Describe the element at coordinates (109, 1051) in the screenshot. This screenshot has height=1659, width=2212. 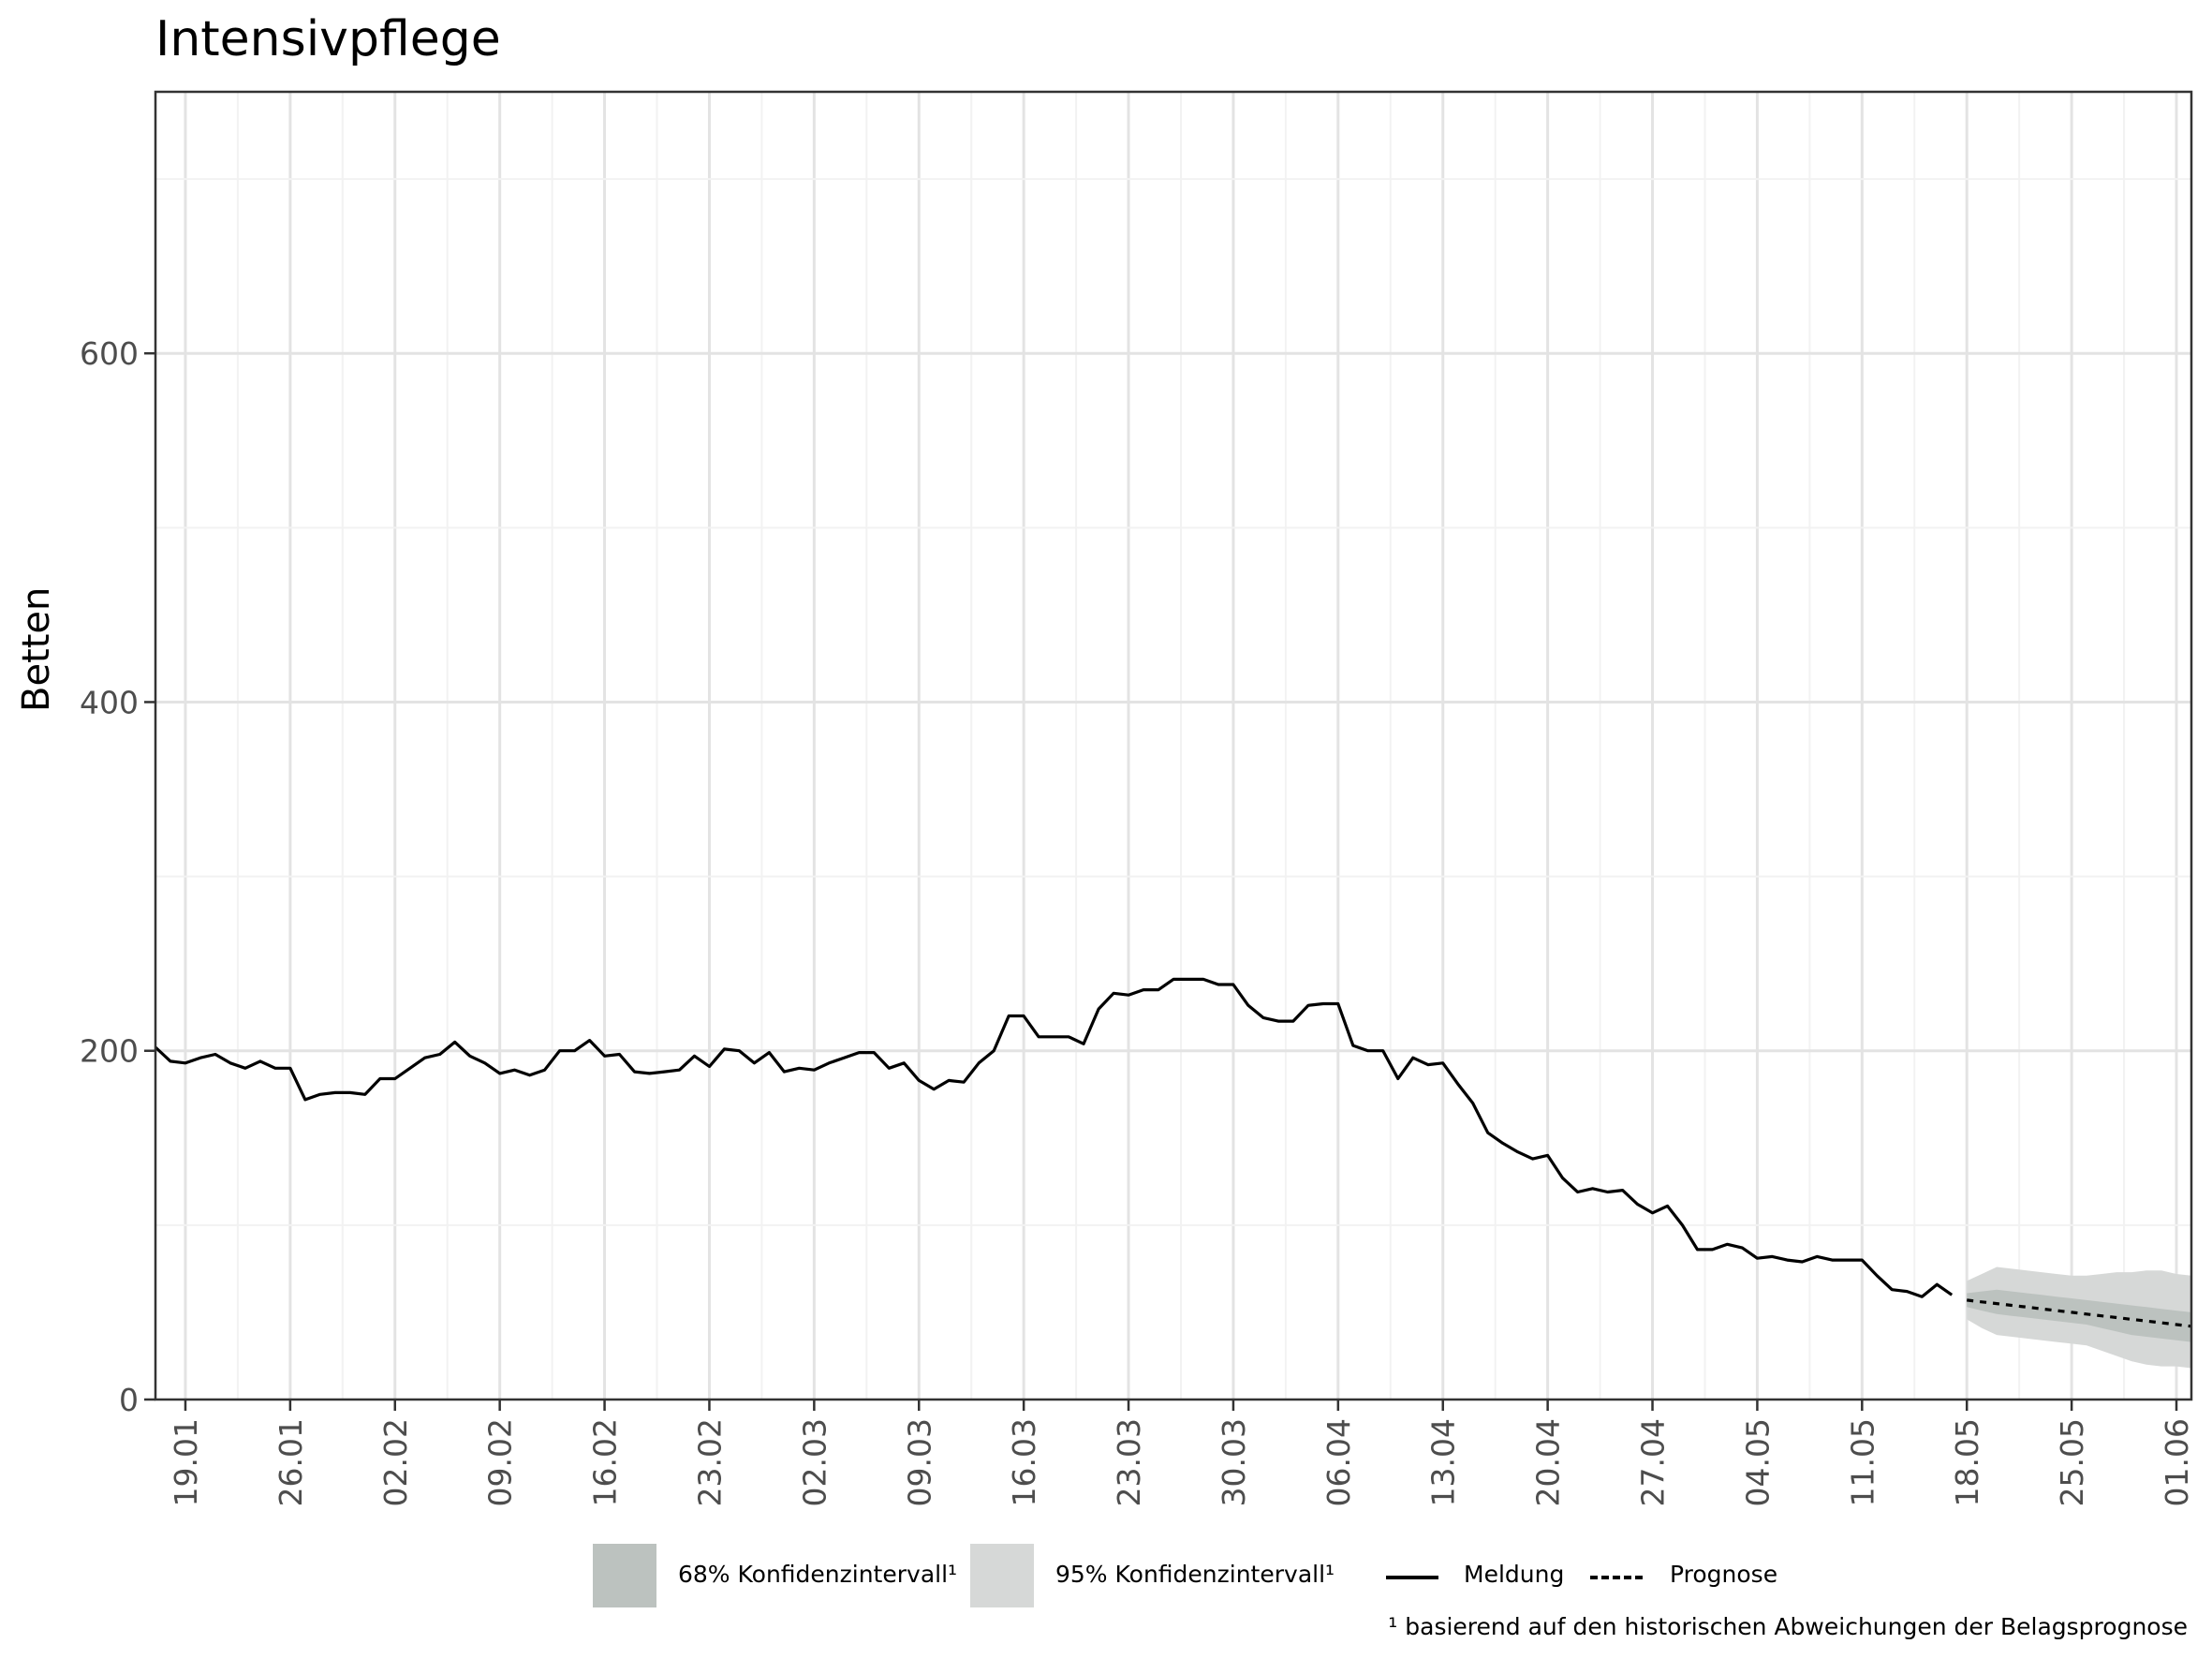
I see `y-tick-label: 200` at that location.